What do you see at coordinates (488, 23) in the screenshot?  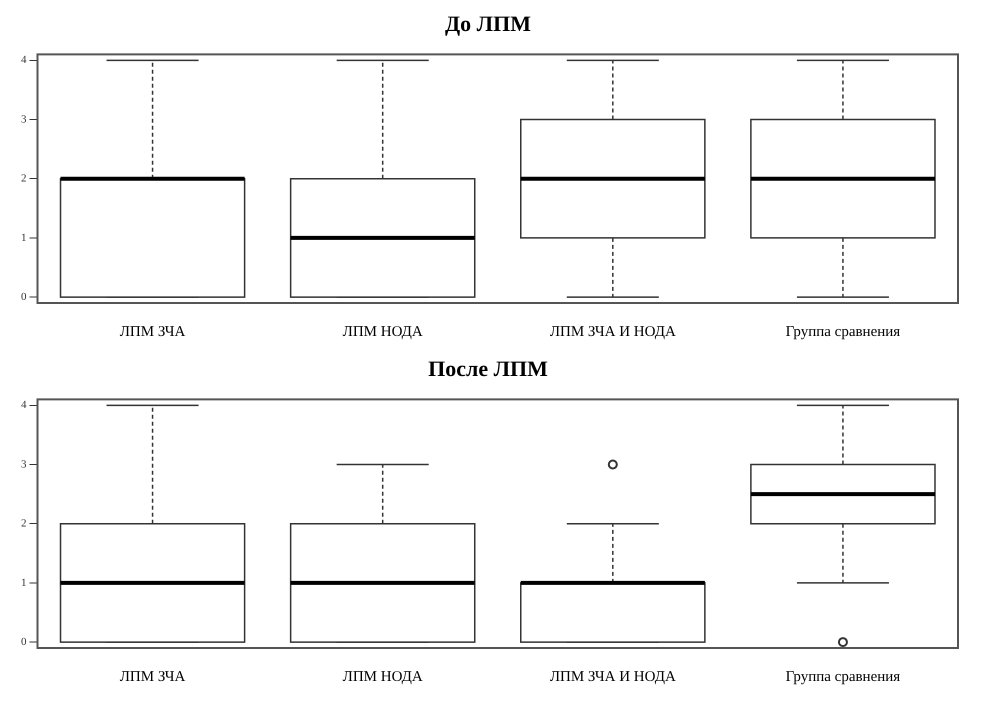 I see `chart-title: До ЛПМ` at bounding box center [488, 23].